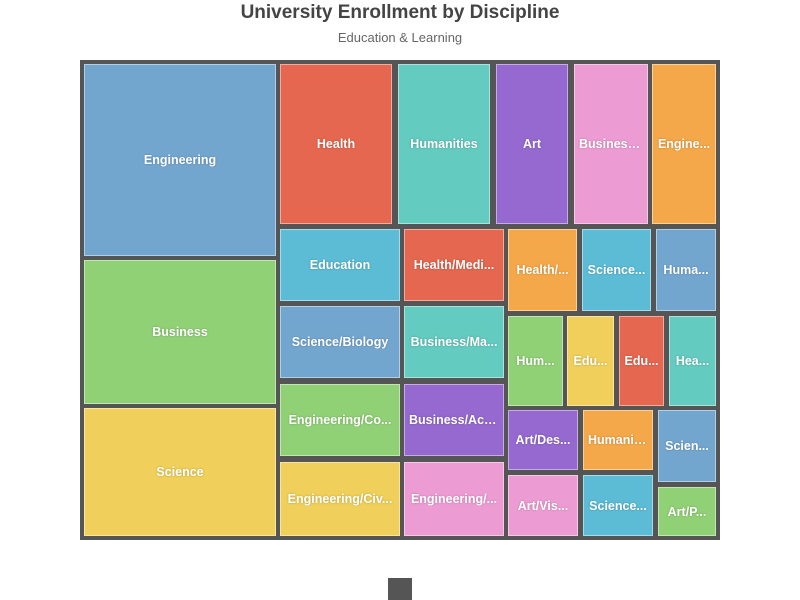 Image resolution: width=800 pixels, height=600 pixels. Describe the element at coordinates (400, 589) in the screenshot. I see `legend-swatch` at that location.